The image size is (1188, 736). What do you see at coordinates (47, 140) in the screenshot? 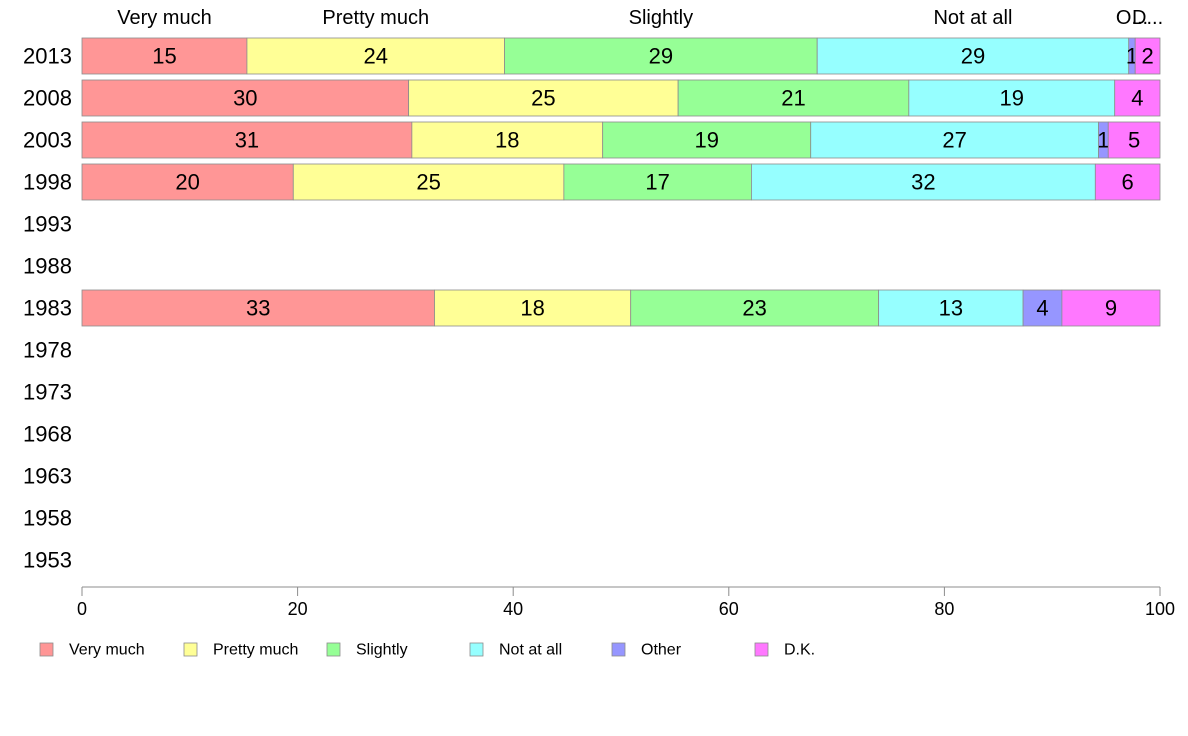
I see `year-label-2003: 2003` at bounding box center [47, 140].